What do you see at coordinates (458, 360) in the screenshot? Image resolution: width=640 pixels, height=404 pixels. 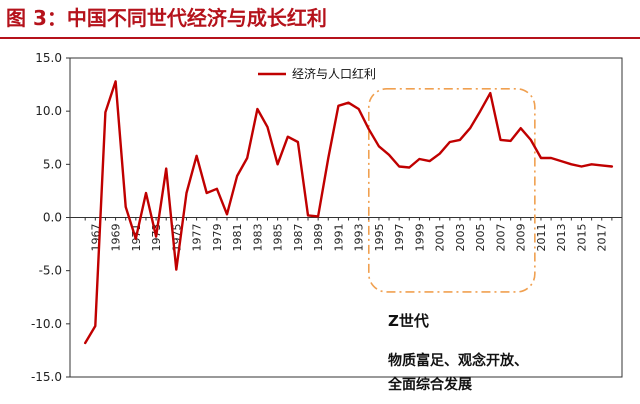 I see `z-generation-desc-line1: 物质富足、观念开放、` at bounding box center [458, 360].